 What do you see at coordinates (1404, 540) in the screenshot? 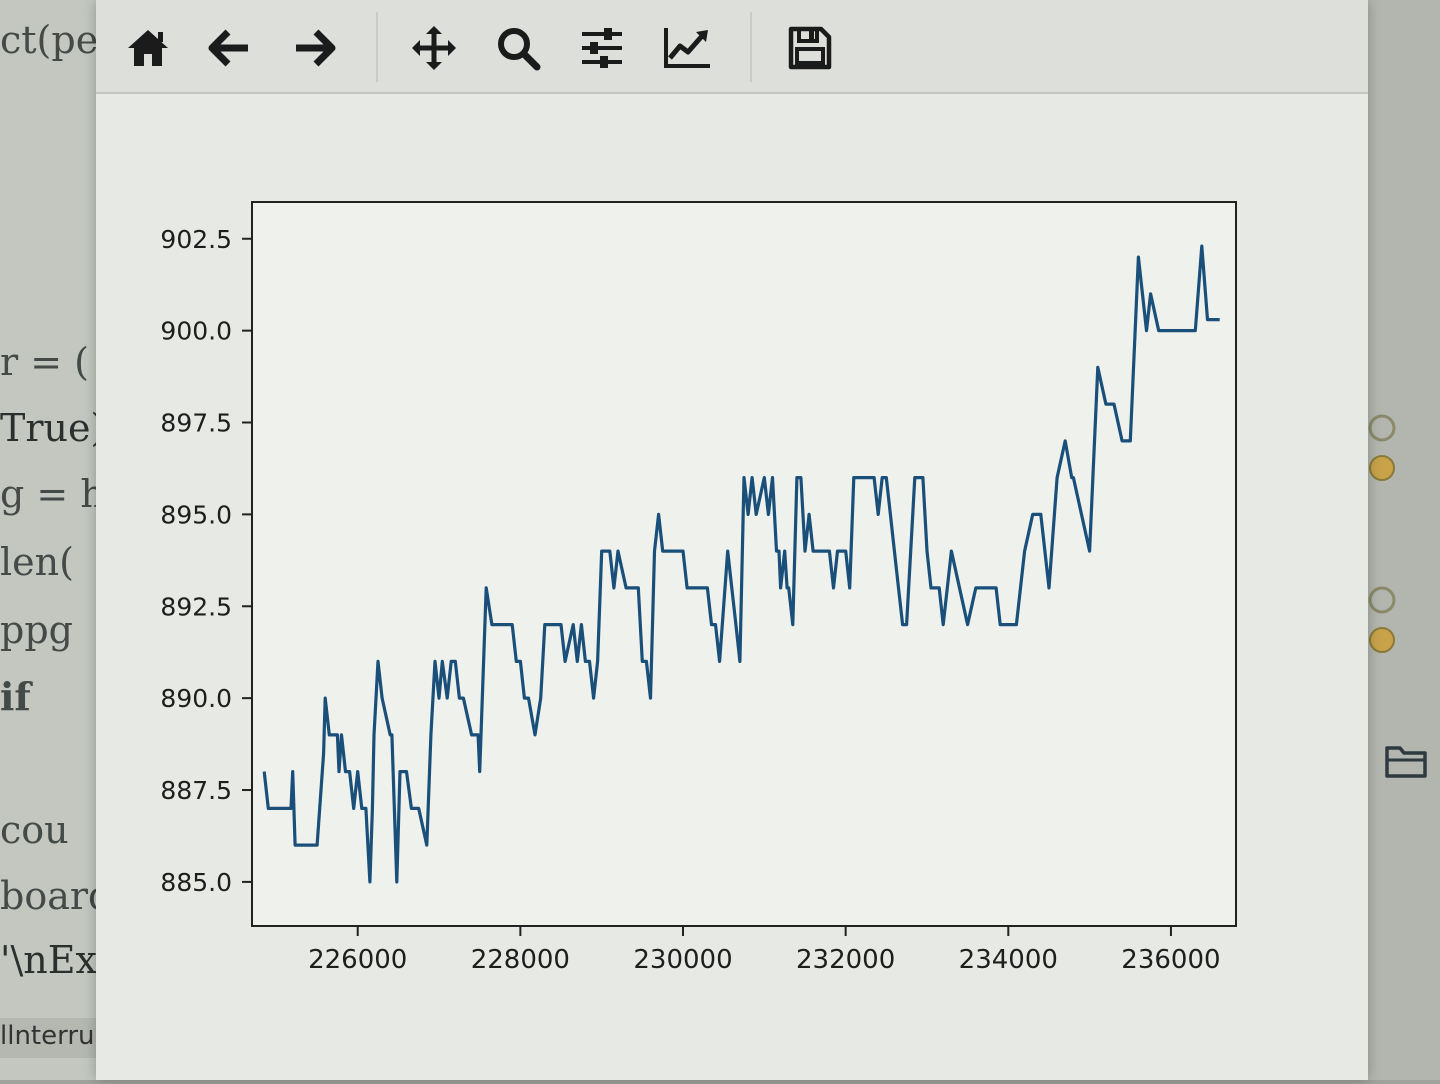
I see `ide-side-panel` at bounding box center [1404, 540].